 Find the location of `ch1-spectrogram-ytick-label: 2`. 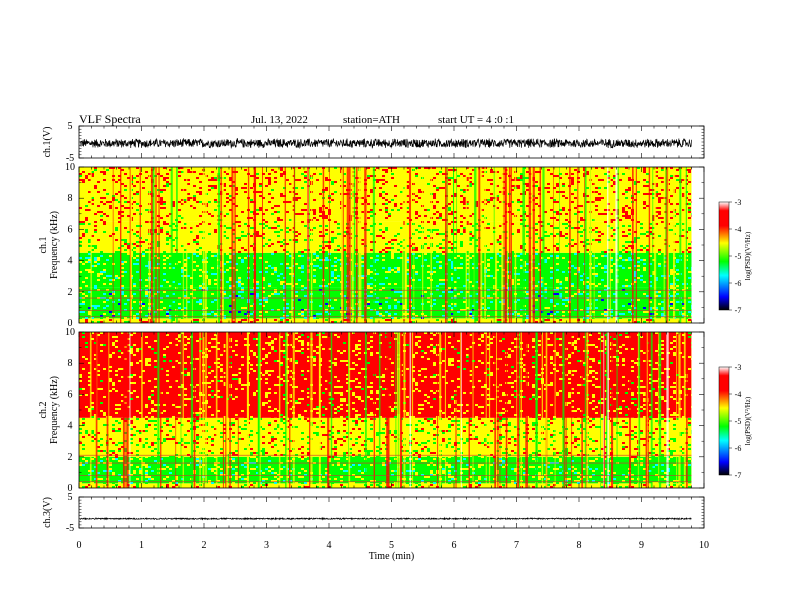

ch1-spectrogram-ytick-label: 2 is located at coordinates (70, 292).